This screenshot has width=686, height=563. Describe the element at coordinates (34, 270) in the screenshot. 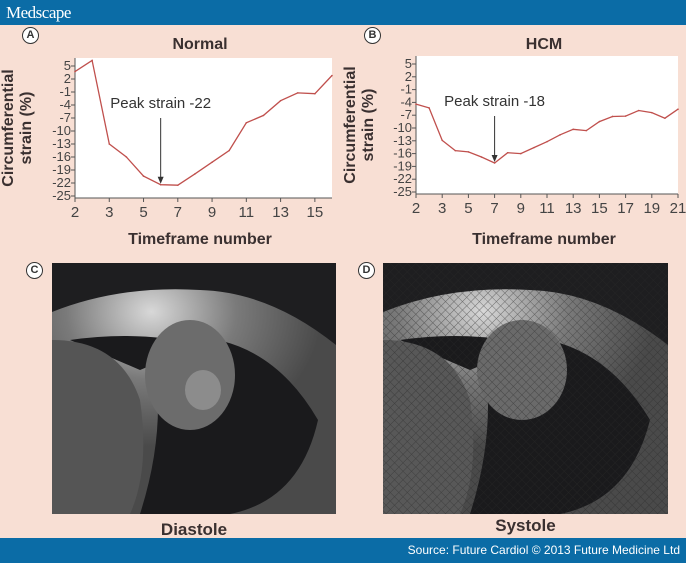

I see `panel-label-c: C` at that location.